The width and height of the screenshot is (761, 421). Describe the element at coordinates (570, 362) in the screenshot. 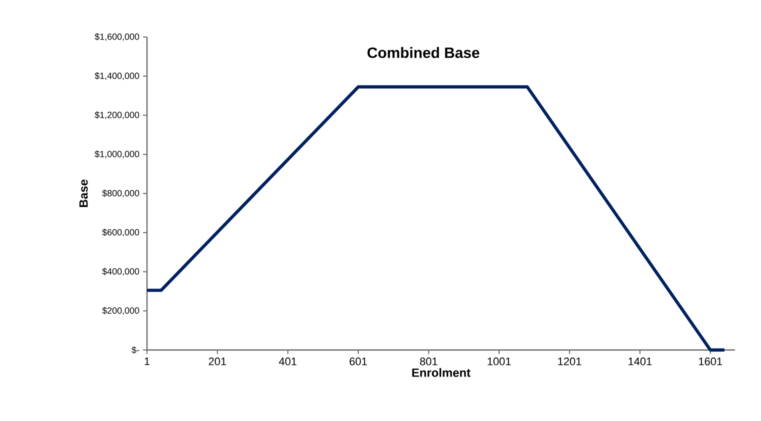

I see `x-tick-label: 1201` at that location.